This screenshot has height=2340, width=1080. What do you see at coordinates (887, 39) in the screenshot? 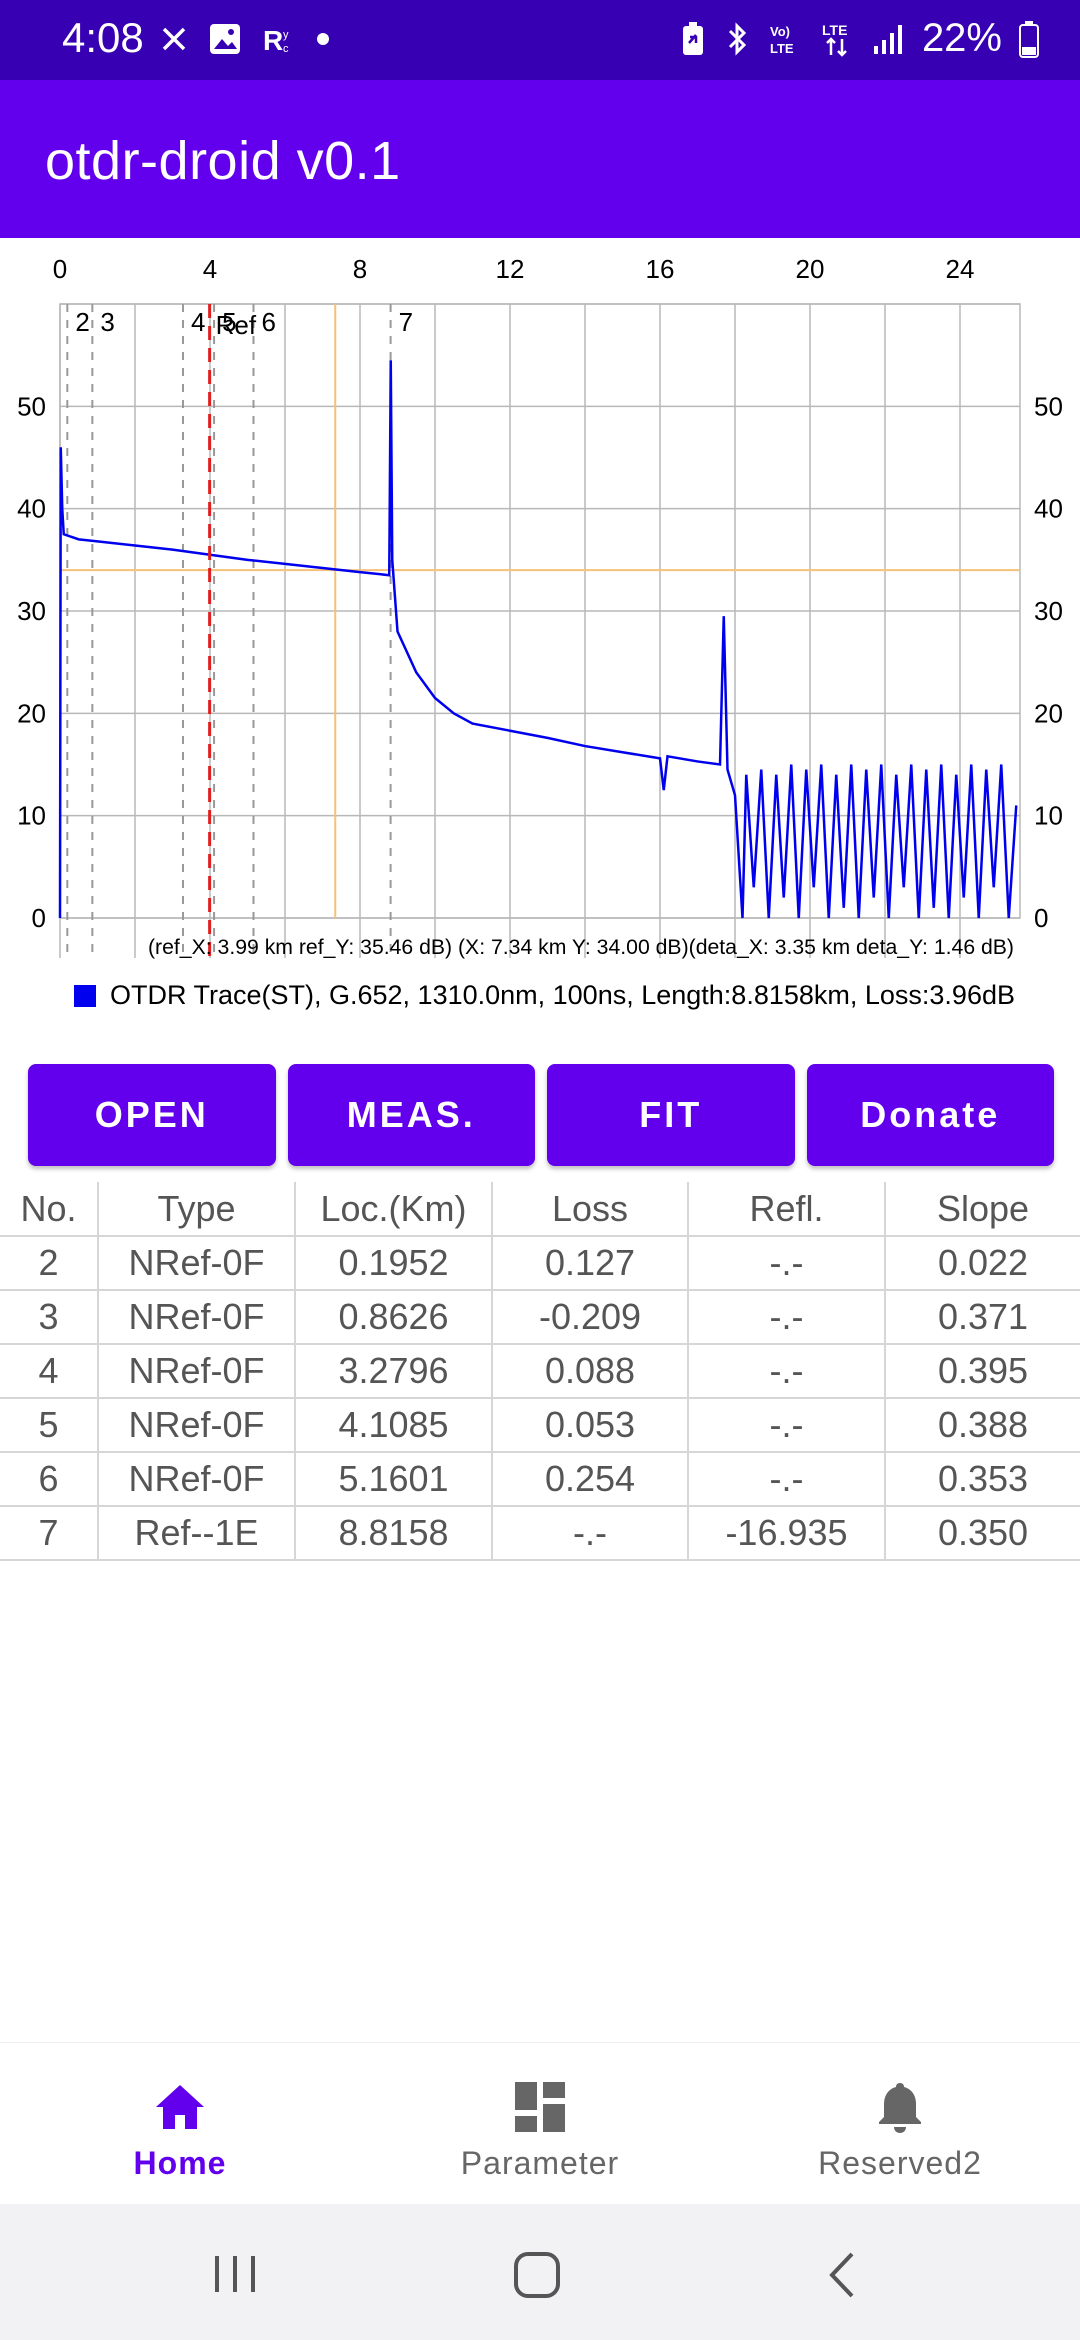
I see `signal-icon` at bounding box center [887, 39].